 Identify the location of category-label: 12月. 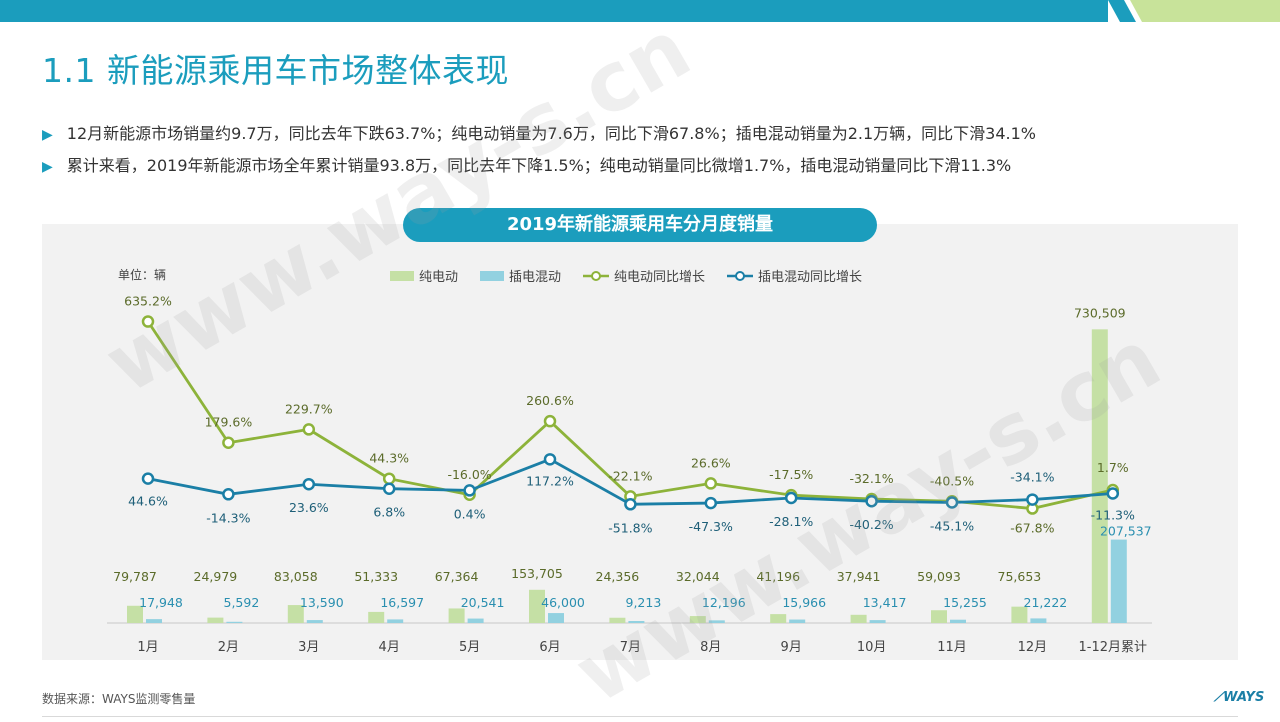
(1033, 647).